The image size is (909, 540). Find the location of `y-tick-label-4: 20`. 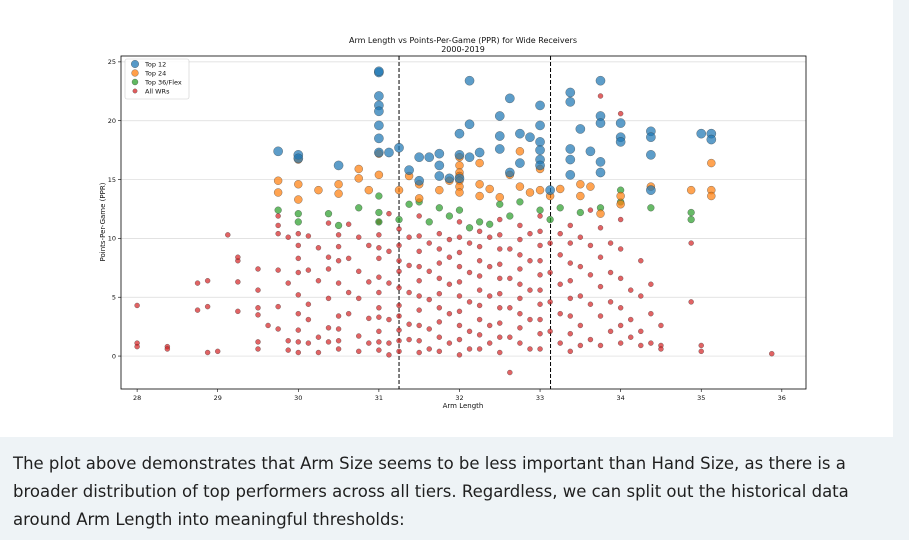

y-tick-label-4: 20 is located at coordinates (112, 121).